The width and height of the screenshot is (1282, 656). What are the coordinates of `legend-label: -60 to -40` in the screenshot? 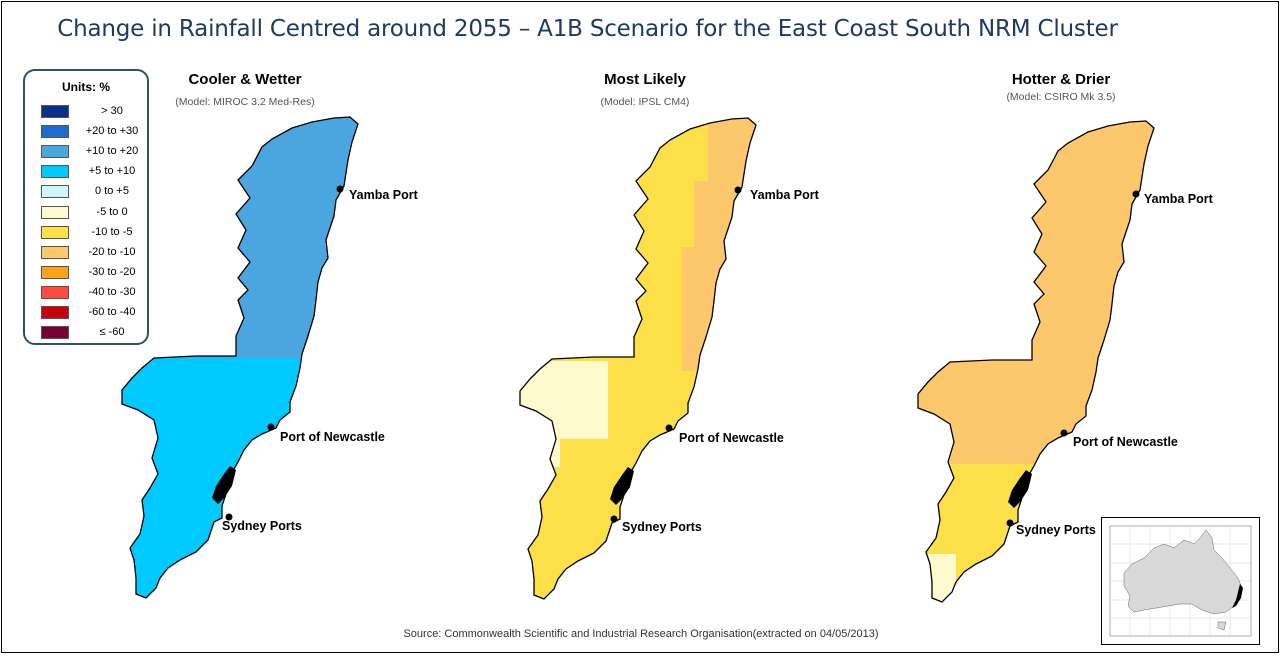 It's located at (112, 312).